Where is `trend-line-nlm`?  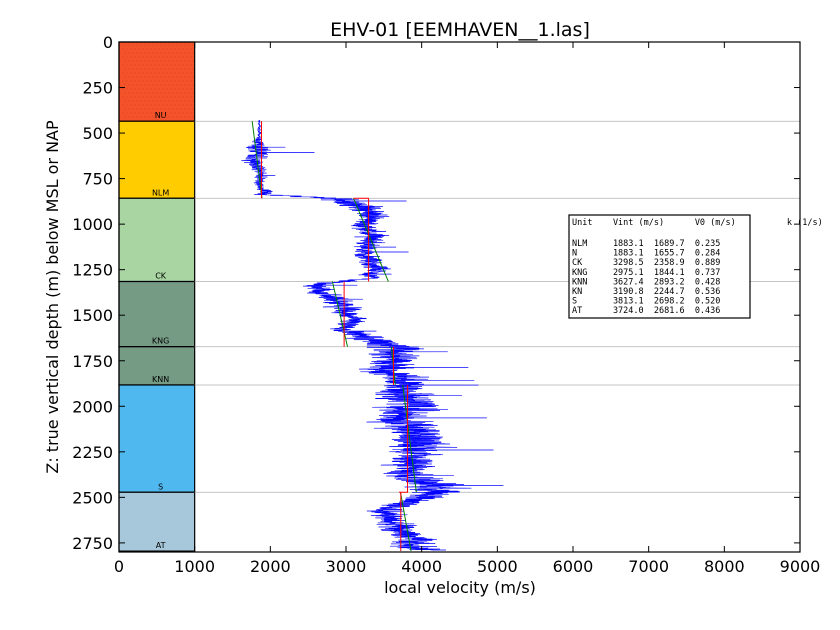 trend-line-nlm is located at coordinates (257, 160).